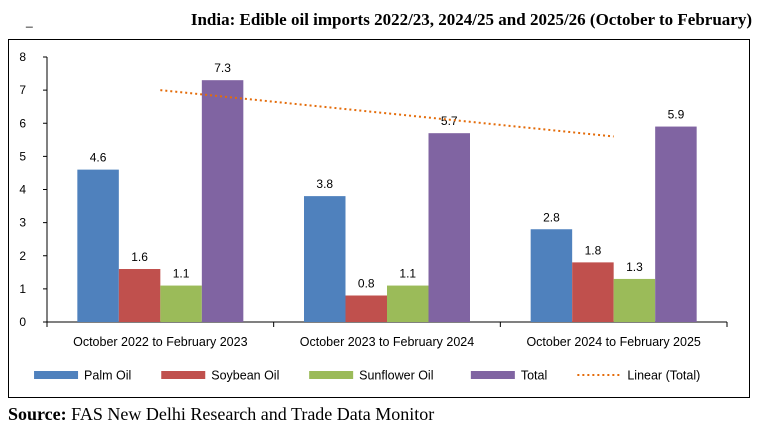  What do you see at coordinates (245, 376) in the screenshot?
I see `legend-label: Soybean Oil` at bounding box center [245, 376].